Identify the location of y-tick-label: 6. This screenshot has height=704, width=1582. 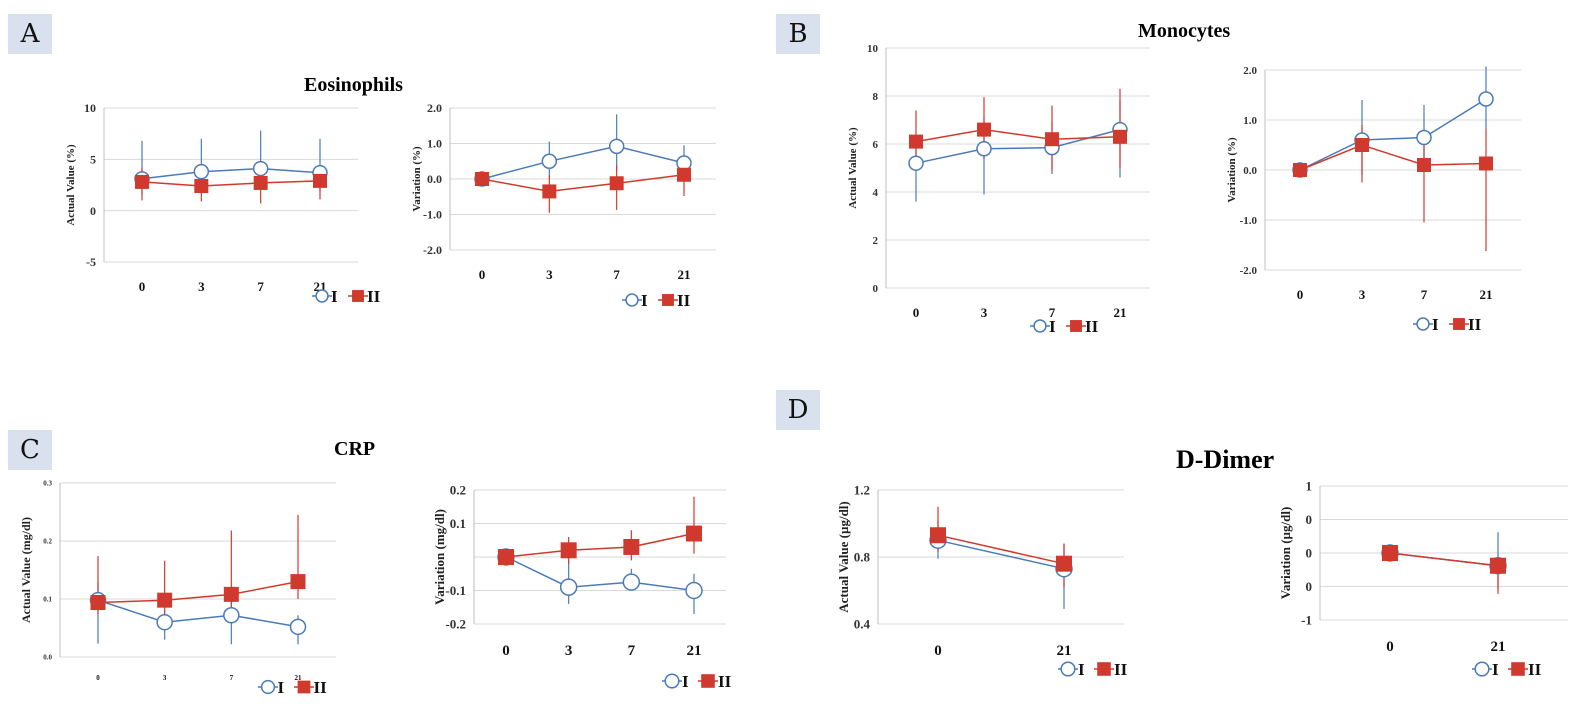
(876, 145).